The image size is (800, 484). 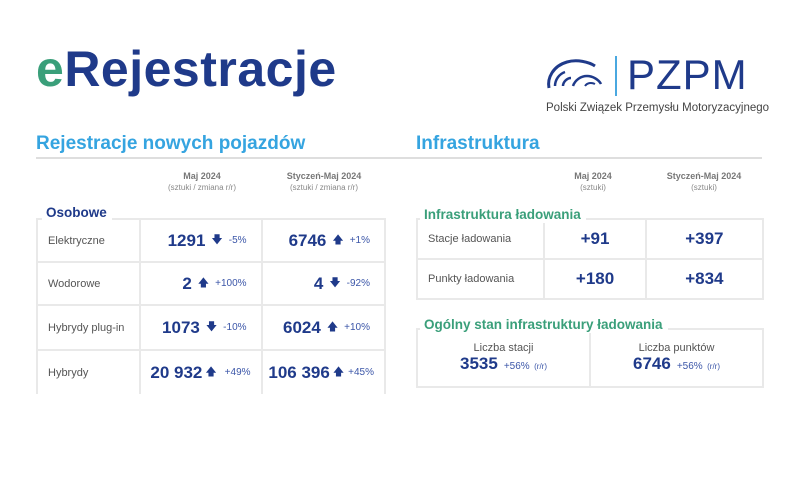 I want to click on change: -10%, so click(x=235, y=327).